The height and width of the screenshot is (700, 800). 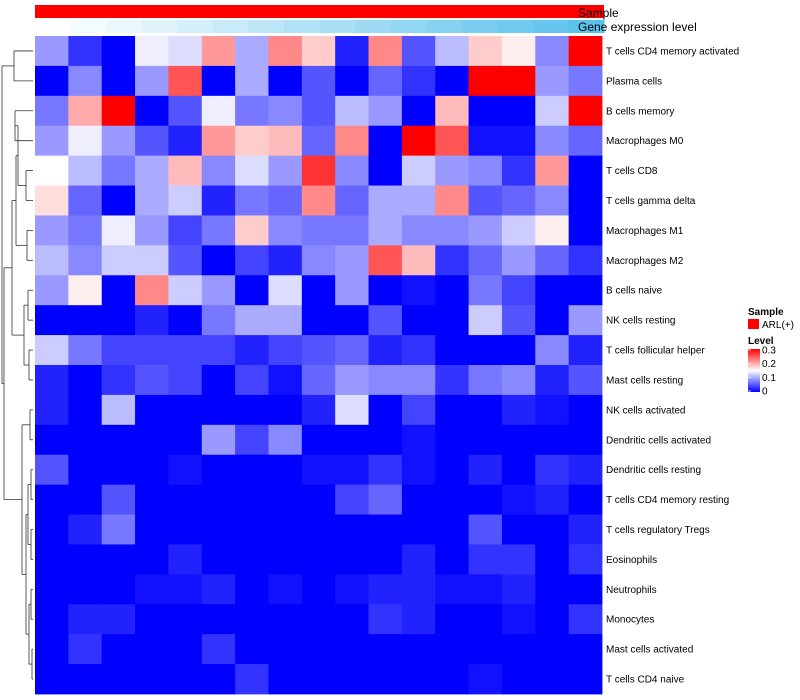 What do you see at coordinates (655, 351) in the screenshot?
I see `row-label: T cells follicular helper` at bounding box center [655, 351].